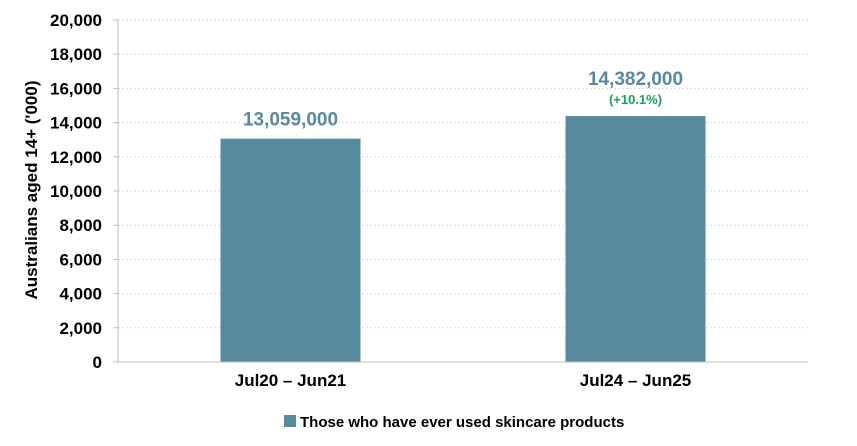 This screenshot has height=446, width=857. Describe the element at coordinates (80, 259) in the screenshot. I see `y-tick-label: 6,000` at that location.